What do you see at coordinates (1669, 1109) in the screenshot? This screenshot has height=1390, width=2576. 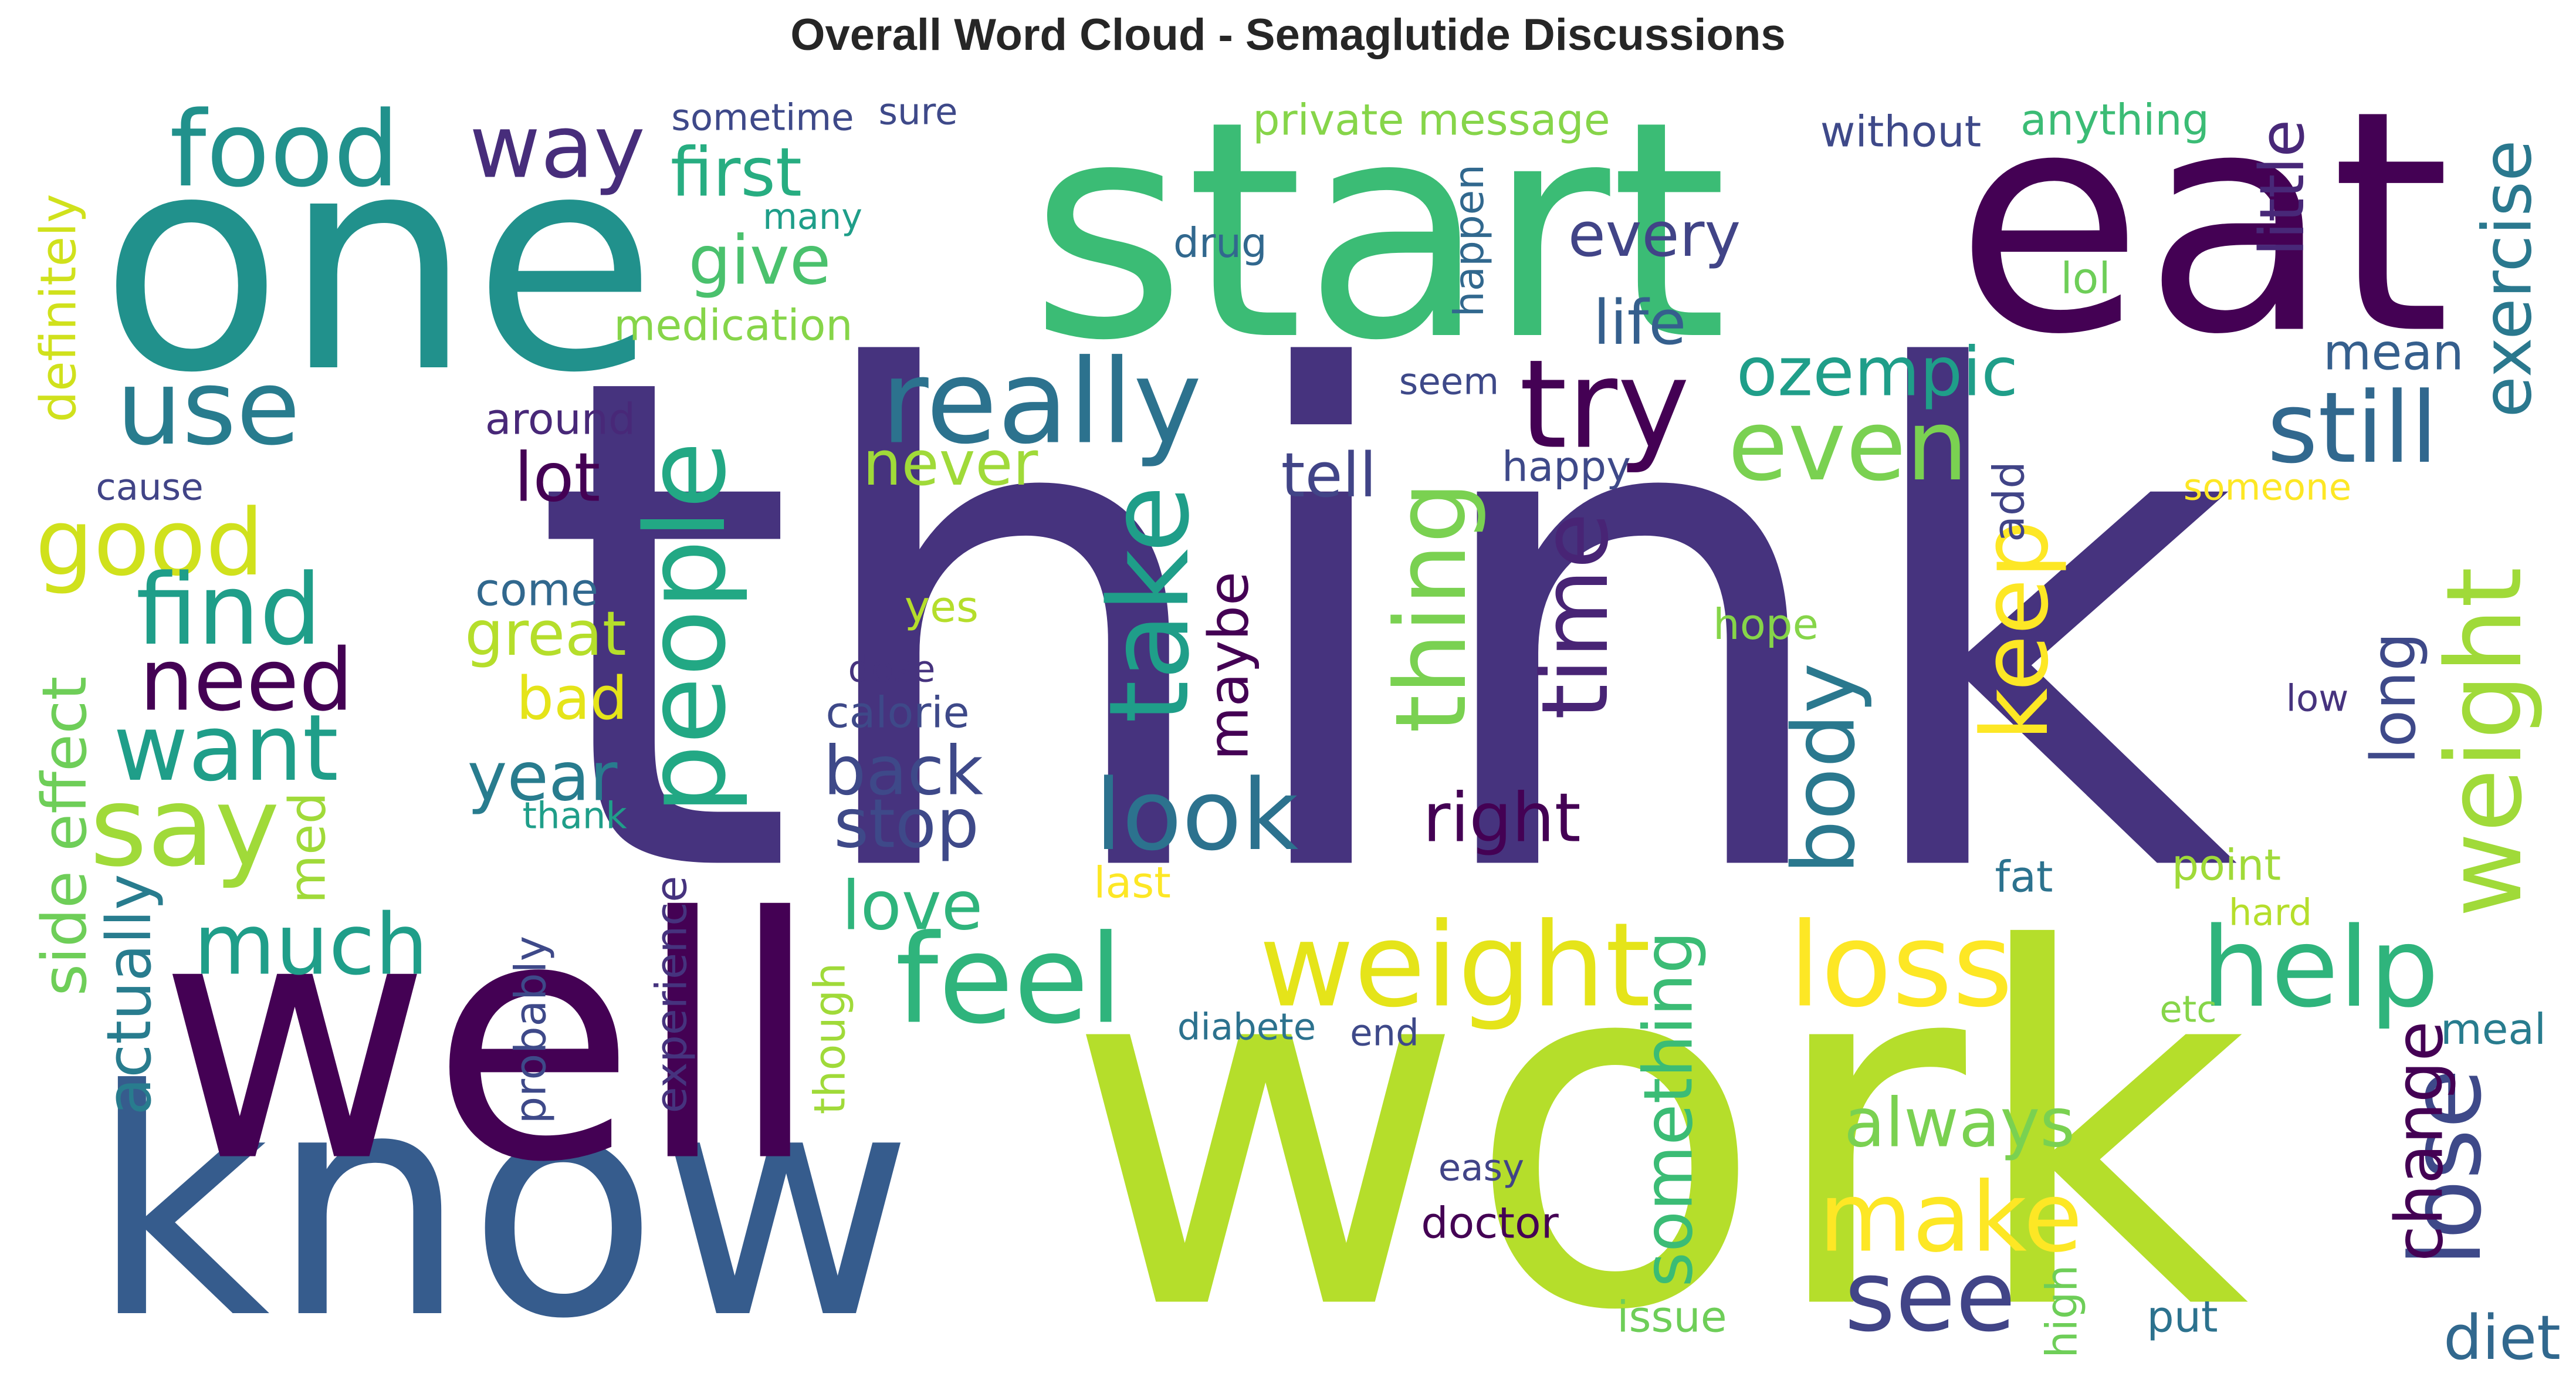 I see `word-something-58: something` at bounding box center [1669, 1109].